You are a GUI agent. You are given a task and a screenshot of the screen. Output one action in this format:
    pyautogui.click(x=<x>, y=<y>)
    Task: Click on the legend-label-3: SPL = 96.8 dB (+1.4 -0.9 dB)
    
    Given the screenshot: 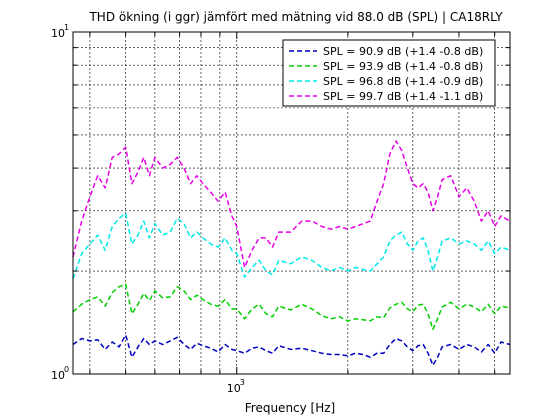 What is the action you would take?
    pyautogui.click(x=403, y=81)
    